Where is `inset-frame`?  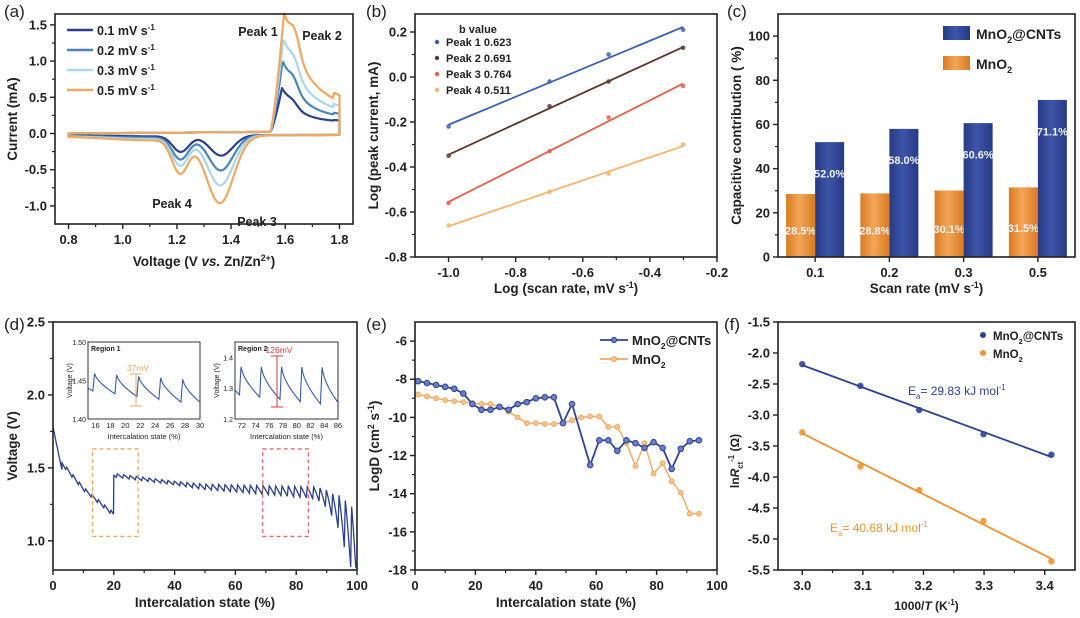 inset-frame is located at coordinates (144, 380).